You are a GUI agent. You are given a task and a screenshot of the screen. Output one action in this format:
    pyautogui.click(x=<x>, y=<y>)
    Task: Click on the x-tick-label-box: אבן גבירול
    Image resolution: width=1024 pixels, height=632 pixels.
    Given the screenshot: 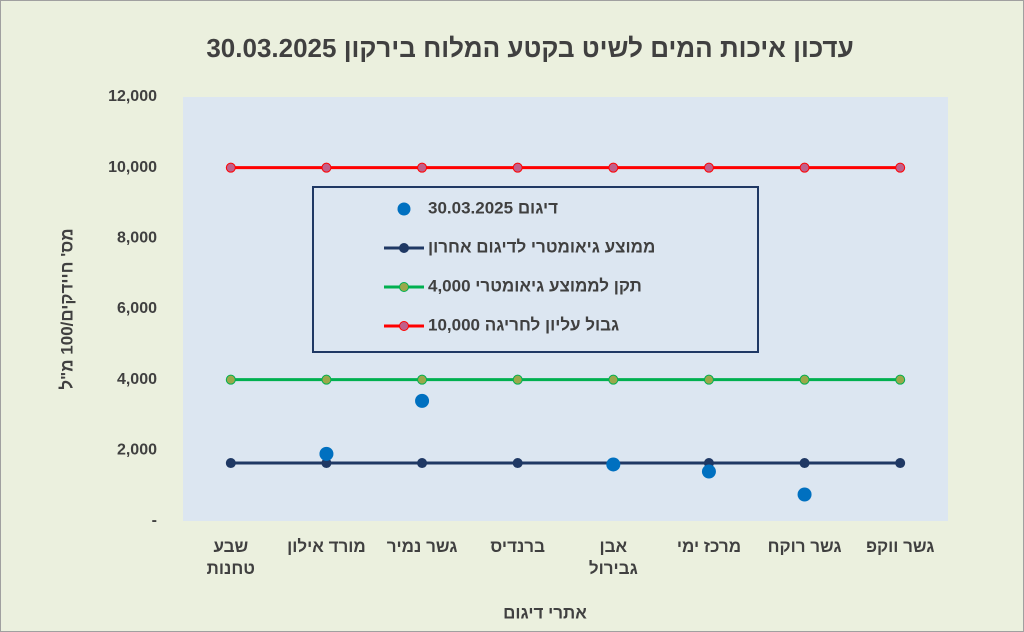 What is the action you would take?
    pyautogui.click(x=613, y=557)
    